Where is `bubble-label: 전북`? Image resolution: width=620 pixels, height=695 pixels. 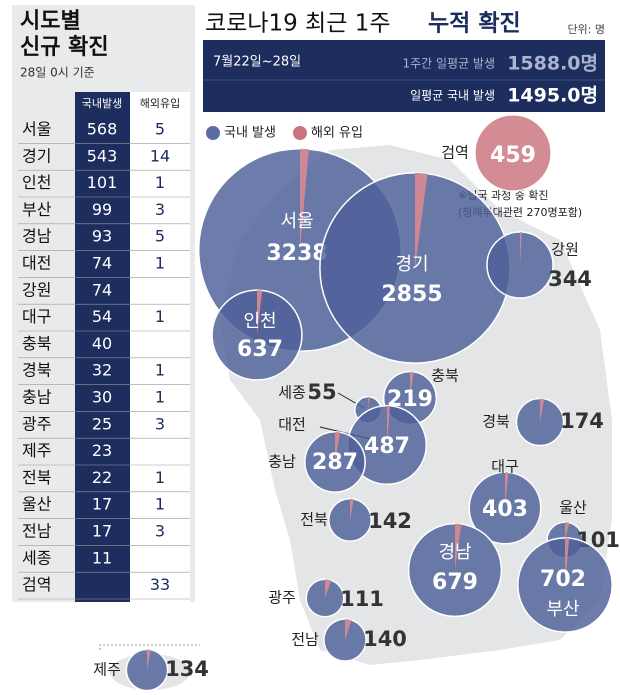 bubble-label: 전북 is located at coordinates (314, 520).